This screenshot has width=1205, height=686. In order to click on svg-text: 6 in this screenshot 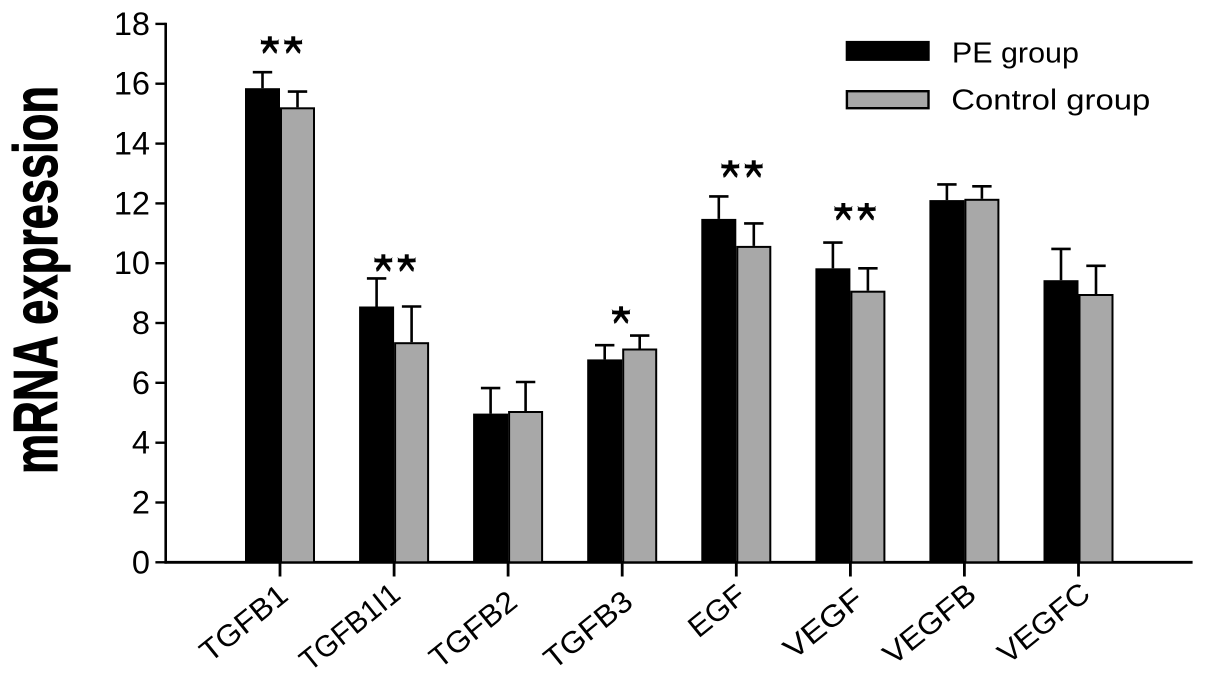, I will do `click(141, 383)`.